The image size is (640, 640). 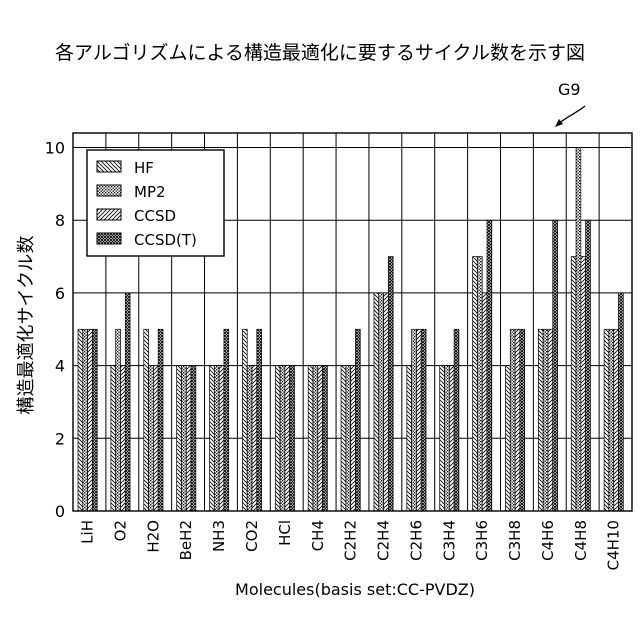 I want to click on x-tick-label: HCl, so click(x=285, y=533).